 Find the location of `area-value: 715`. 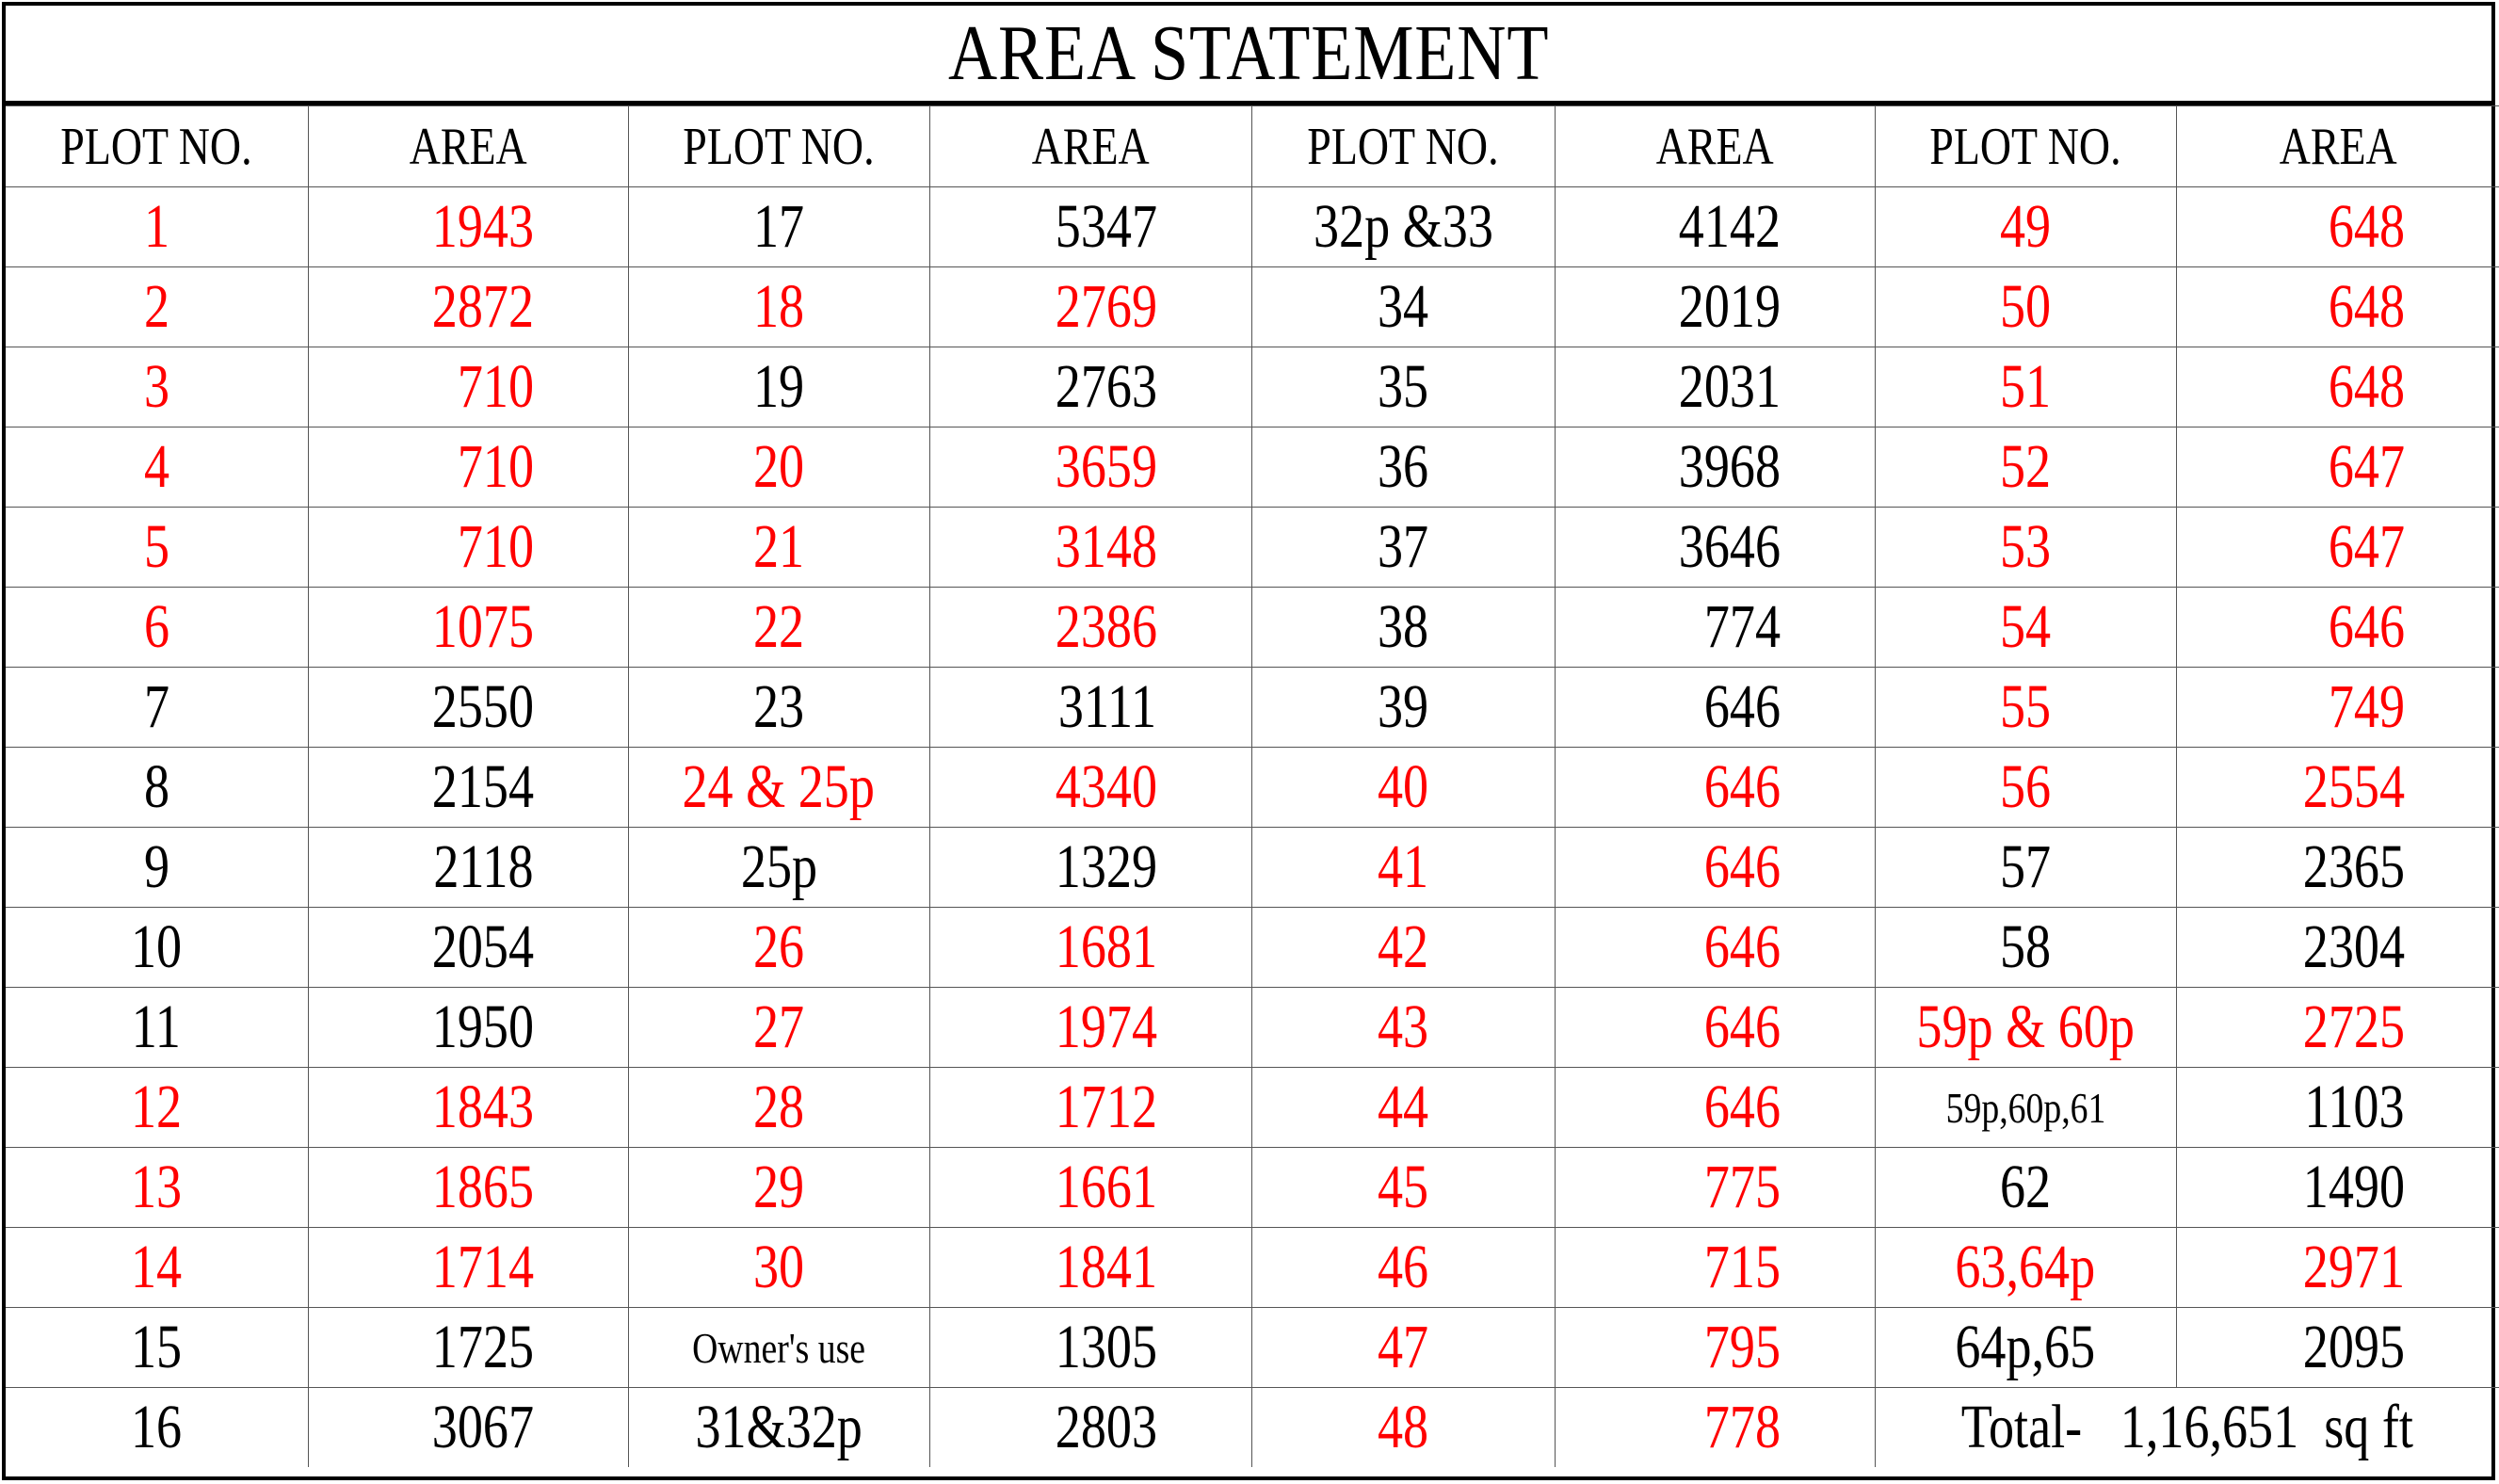

area-value: 715 is located at coordinates (1742, 1267).